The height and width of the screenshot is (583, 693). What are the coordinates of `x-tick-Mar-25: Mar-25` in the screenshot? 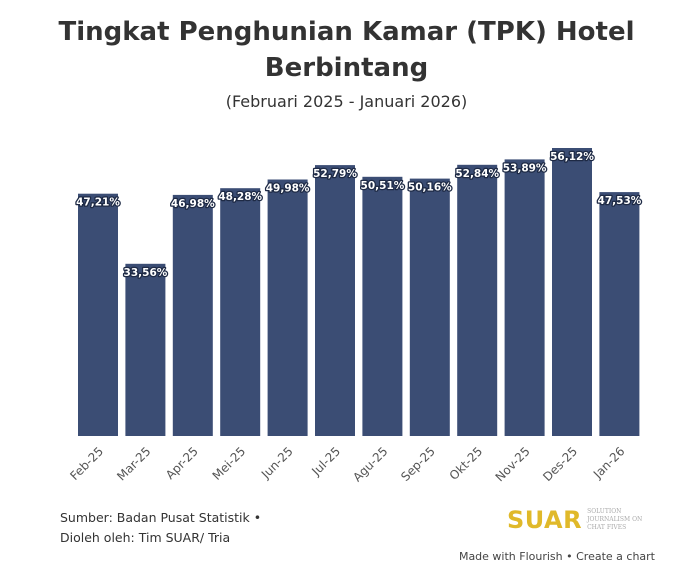 It's located at (133, 463).